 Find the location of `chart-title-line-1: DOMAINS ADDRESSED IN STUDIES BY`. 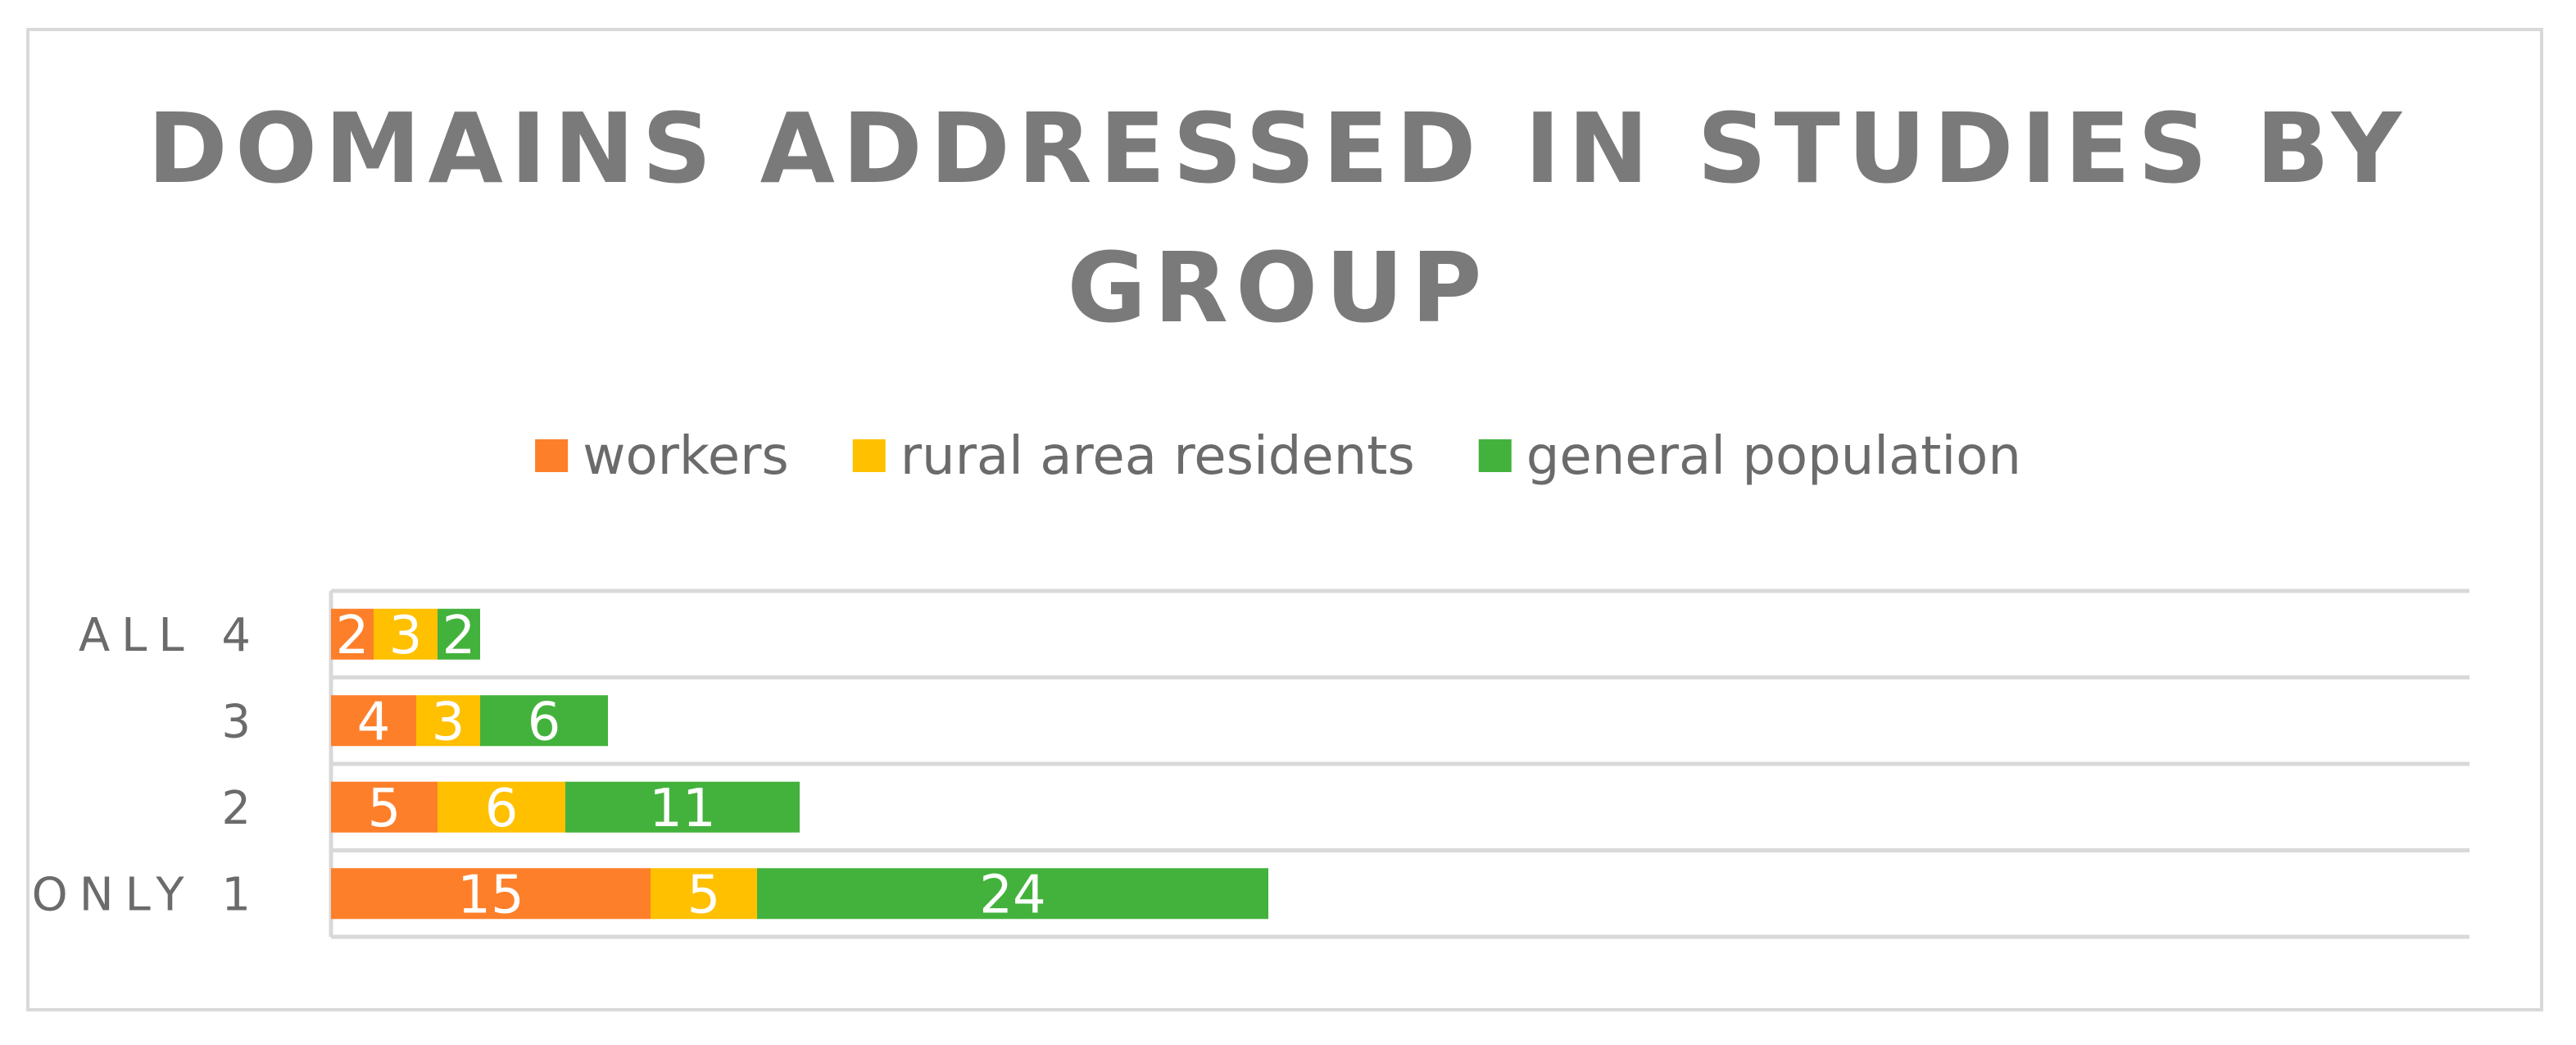

chart-title-line-1: DOMAINS ADDRESSED IN STUDIES BY is located at coordinates (1278, 148).